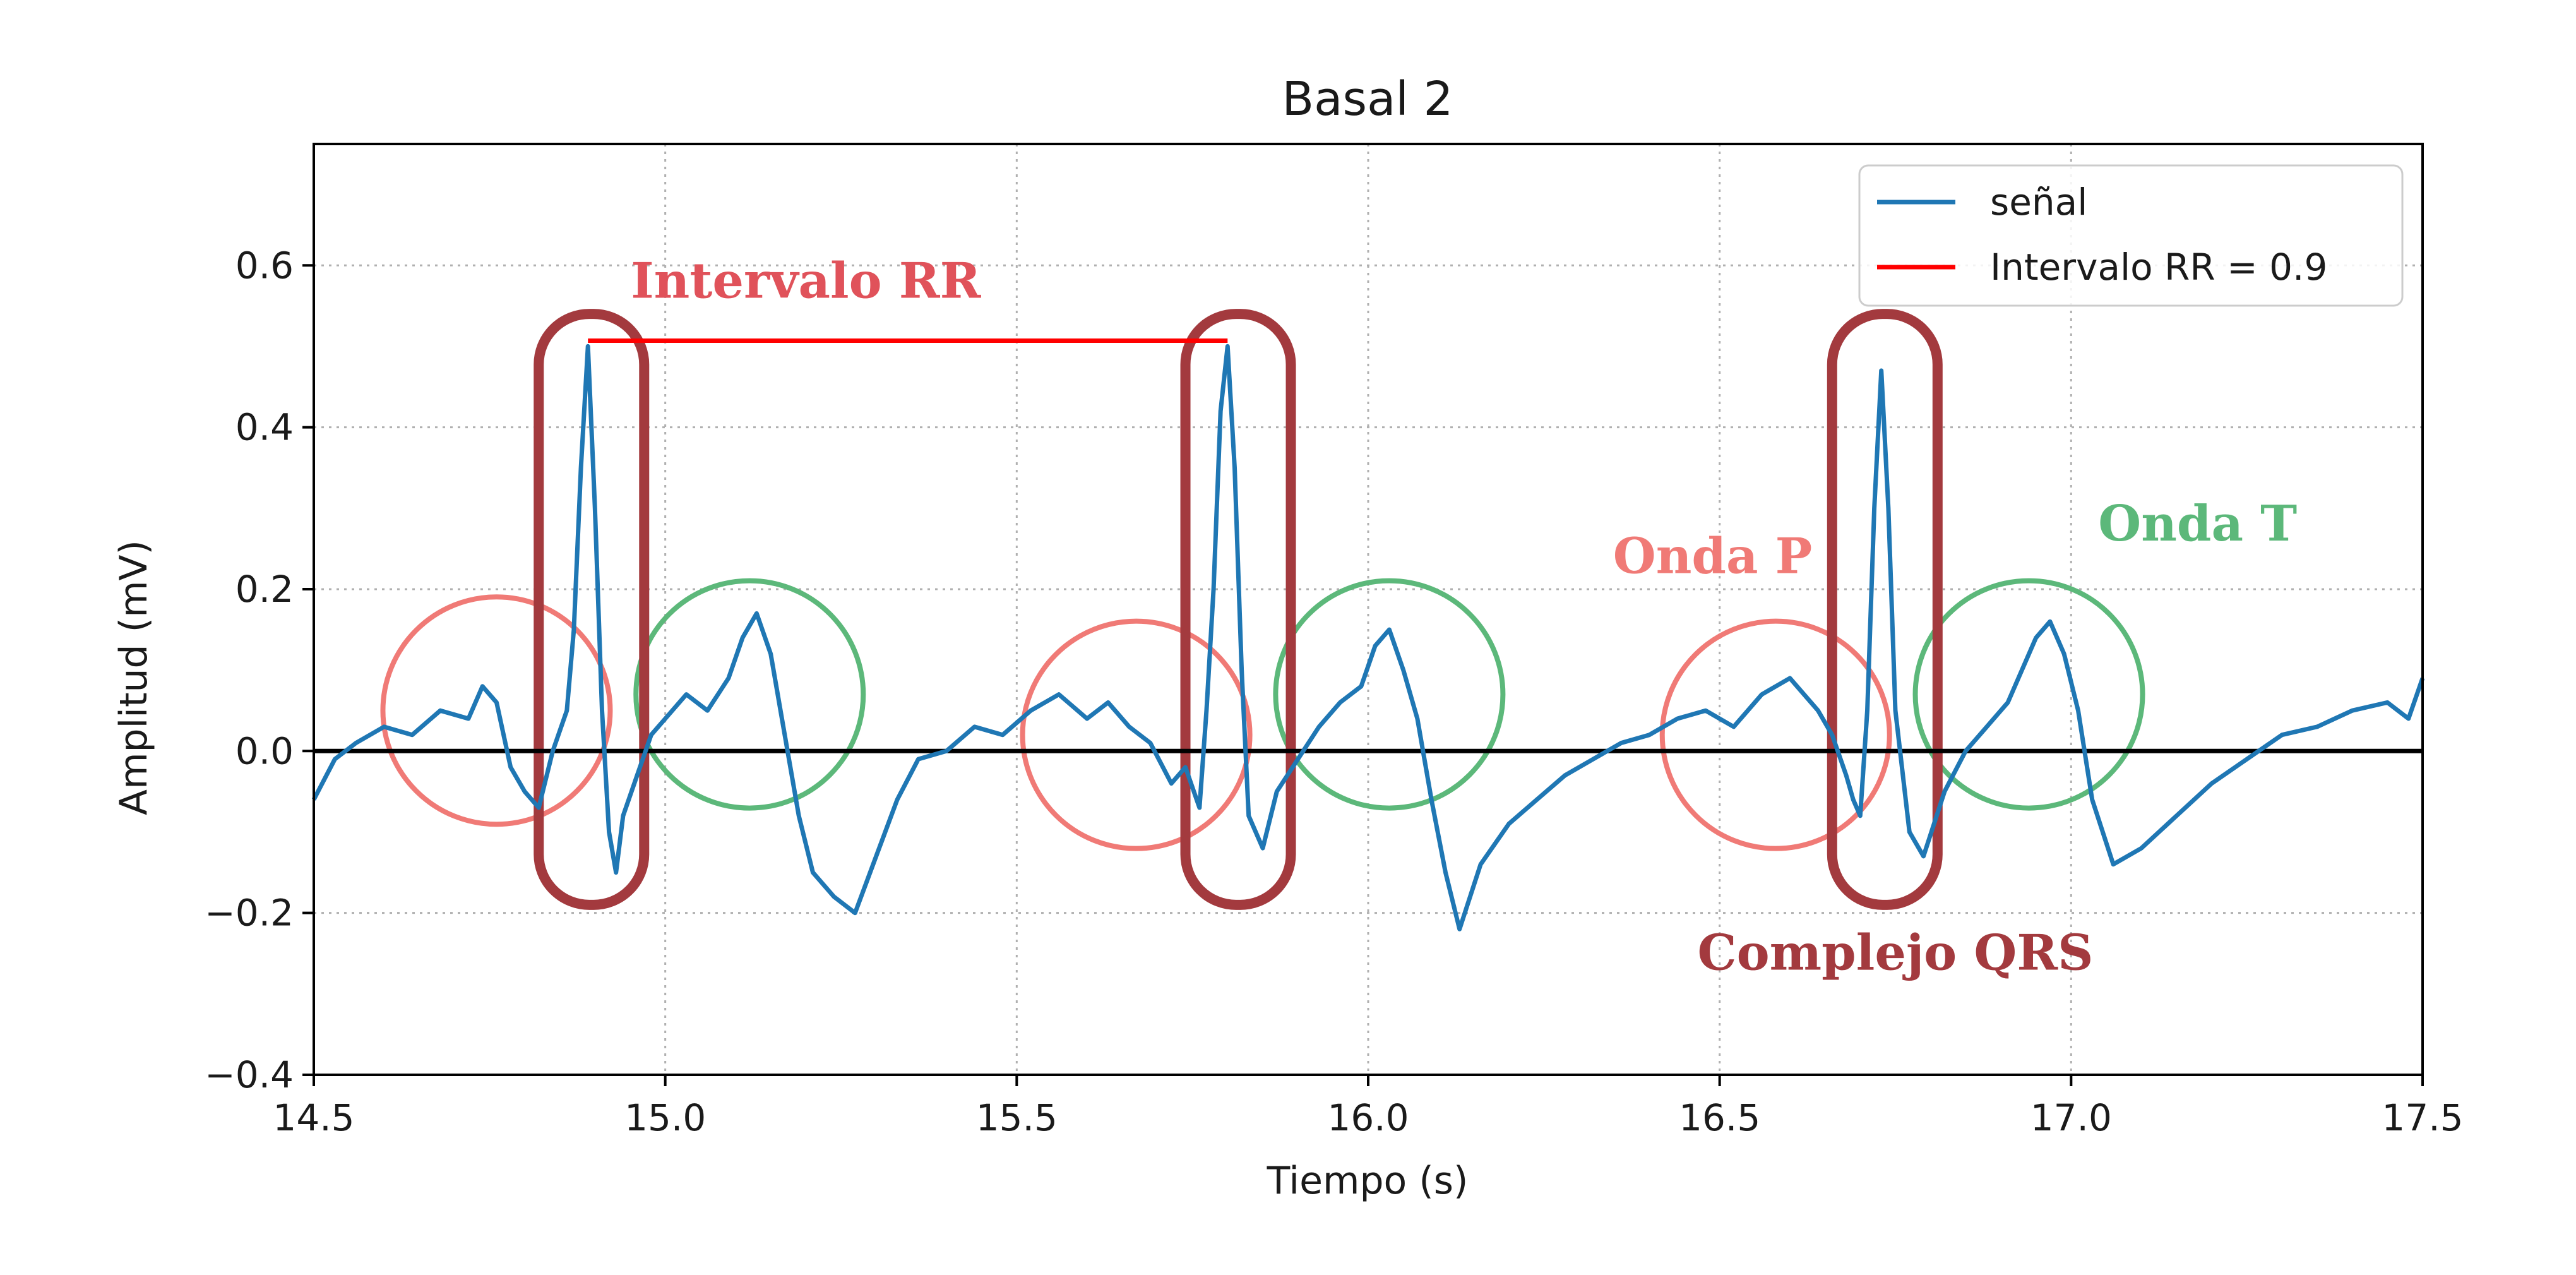 The height and width of the screenshot is (1275, 2576). What do you see at coordinates (1367, 99) in the screenshot?
I see `chart-title: Basal 2` at bounding box center [1367, 99].